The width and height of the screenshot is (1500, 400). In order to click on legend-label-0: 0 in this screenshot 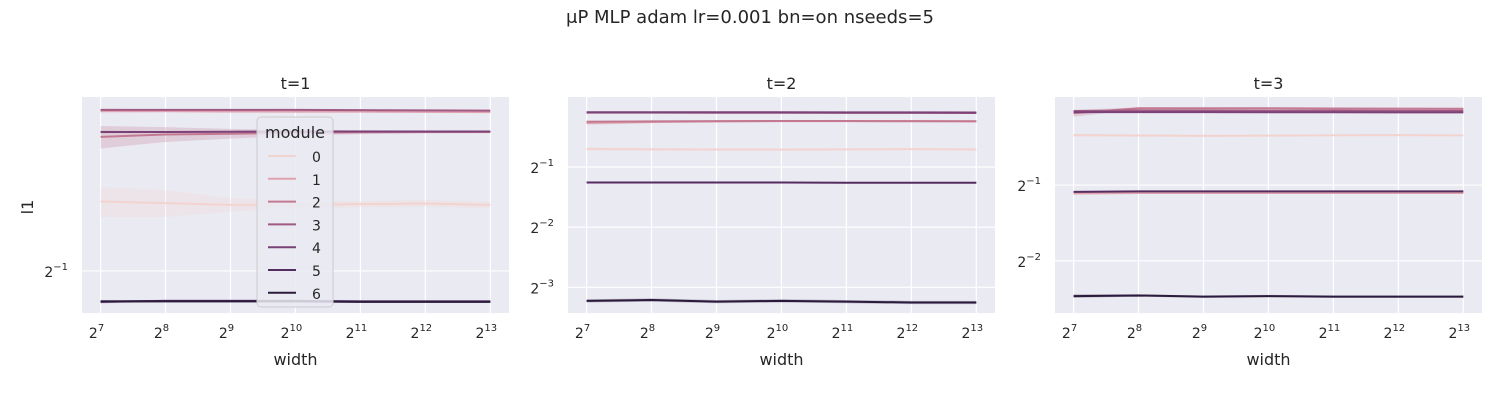, I will do `click(316, 158)`.